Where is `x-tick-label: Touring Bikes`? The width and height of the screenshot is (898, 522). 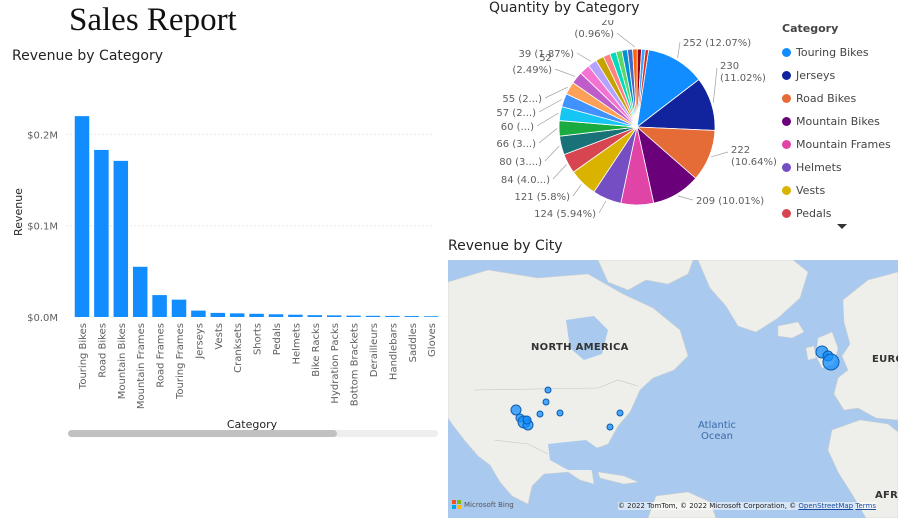 x-tick-label: Touring Bikes is located at coordinates (83, 356).